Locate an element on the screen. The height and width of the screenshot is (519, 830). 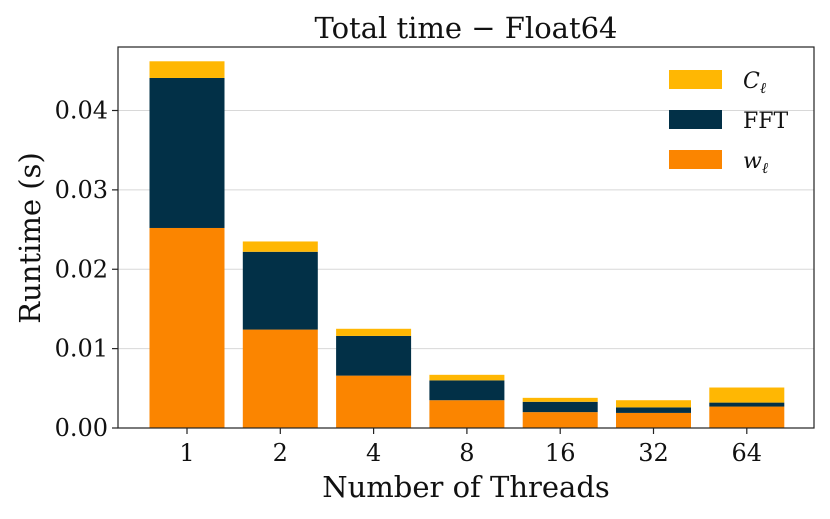
x-tick-label: 32 is located at coordinates (653, 453).